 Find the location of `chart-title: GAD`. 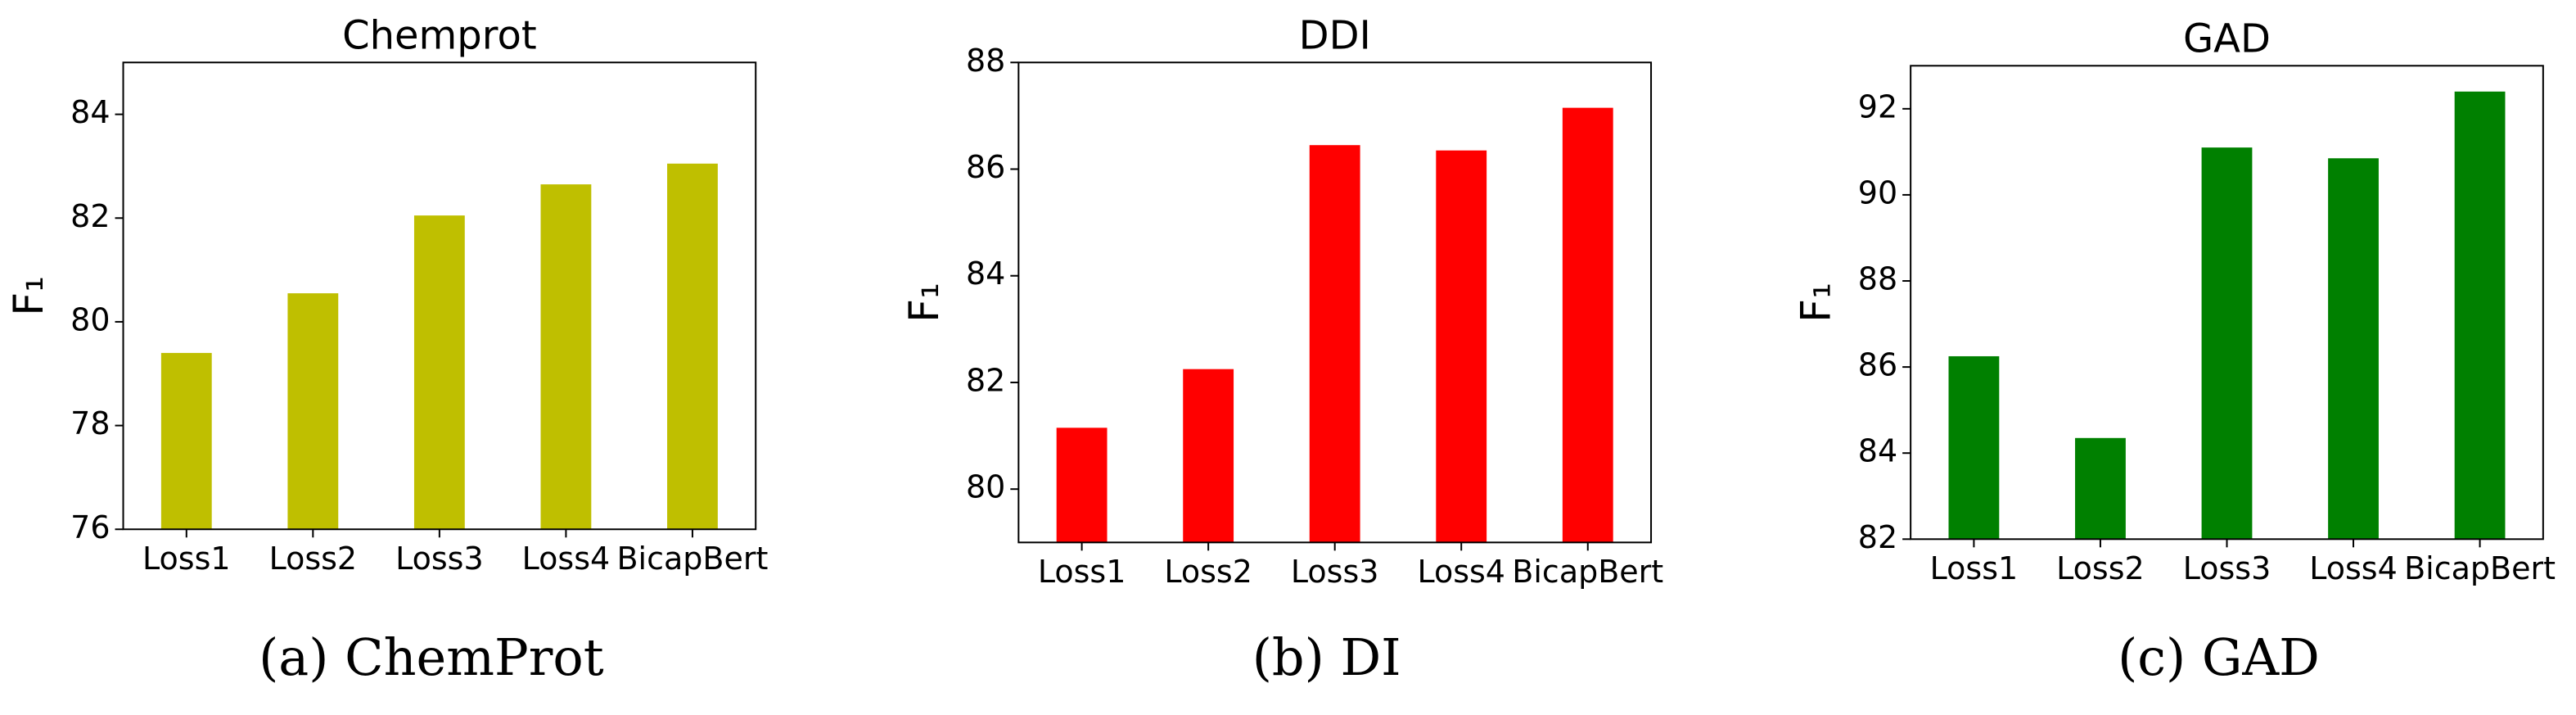

chart-title: GAD is located at coordinates (2227, 38).